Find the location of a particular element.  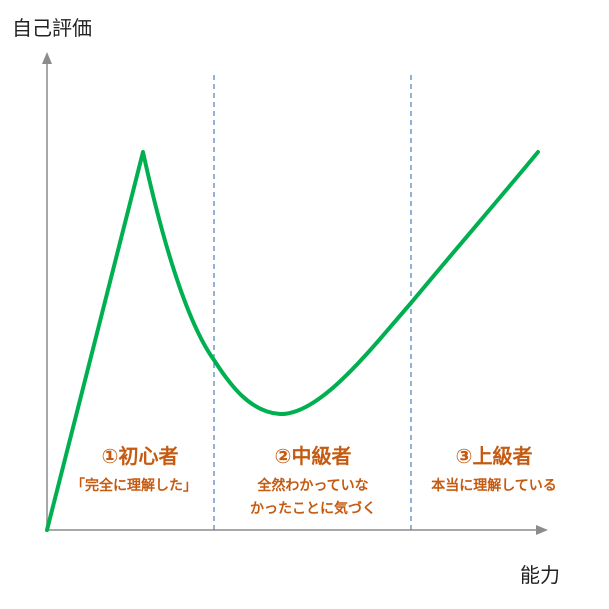

stage-title-beginner: ①初心者 is located at coordinates (140, 456).